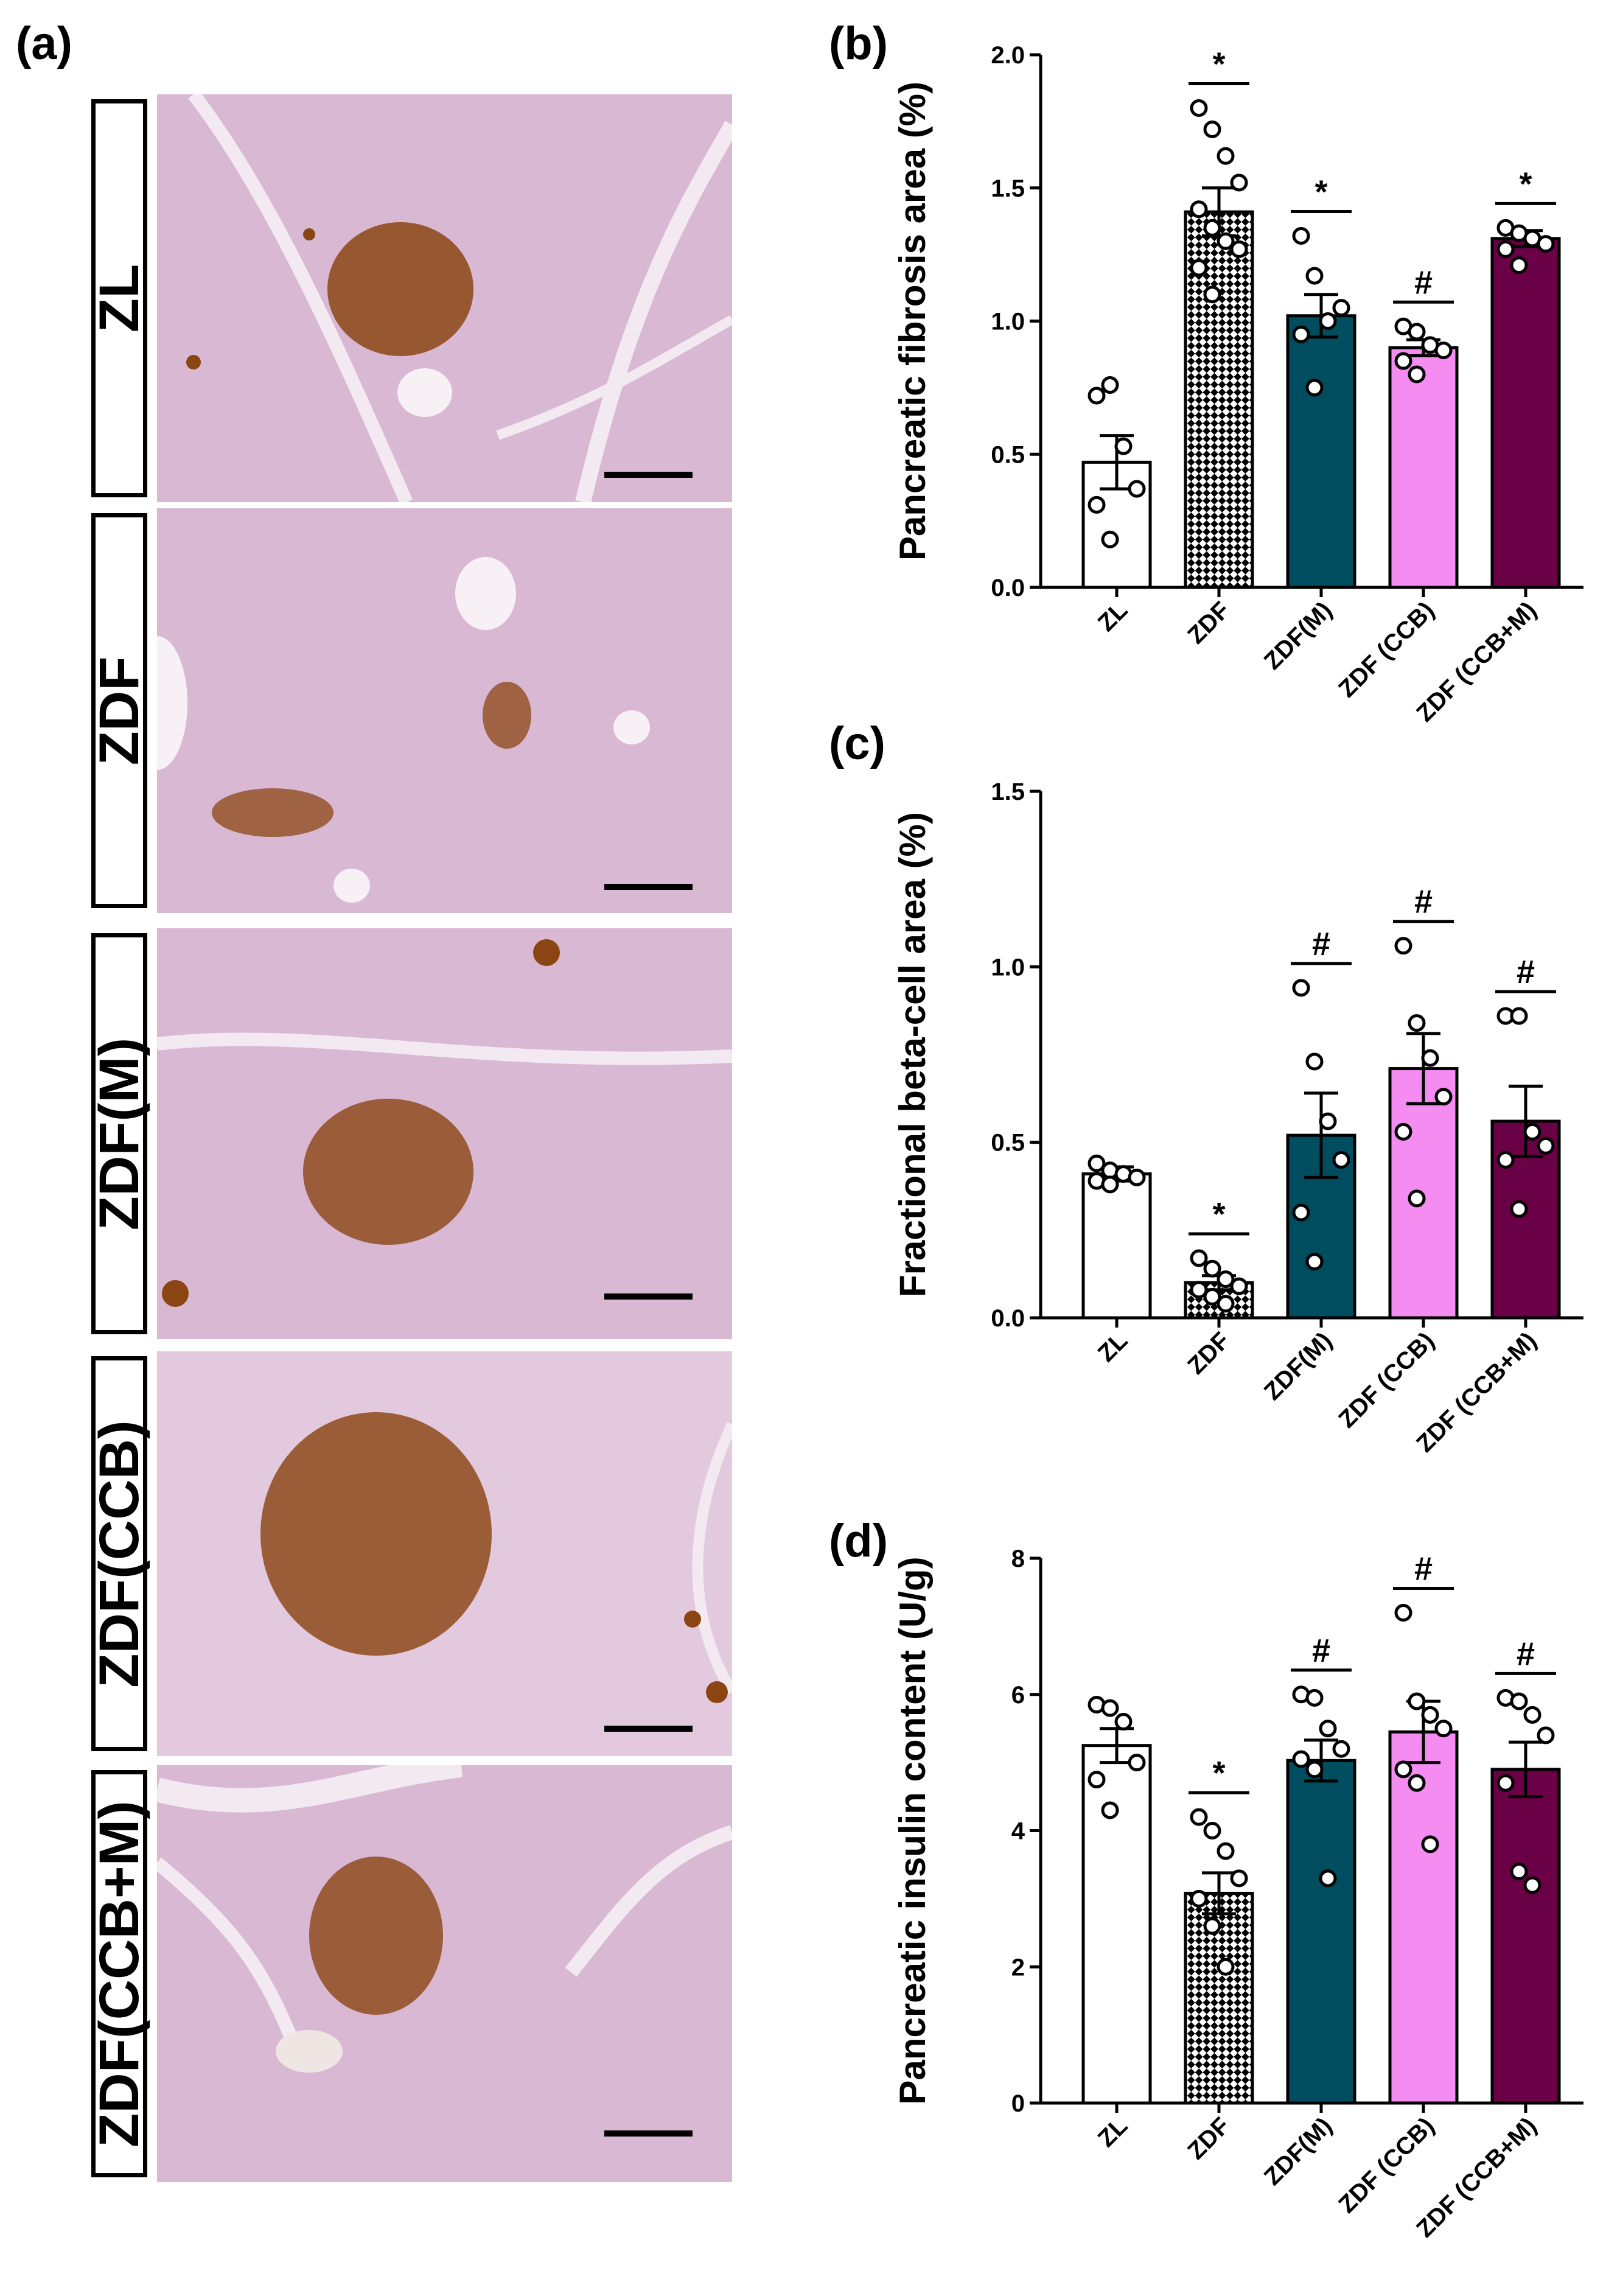  I want to click on micrograph-label-zdf-ccb-m: ZDF(CCB+M), so click(119, 1973).